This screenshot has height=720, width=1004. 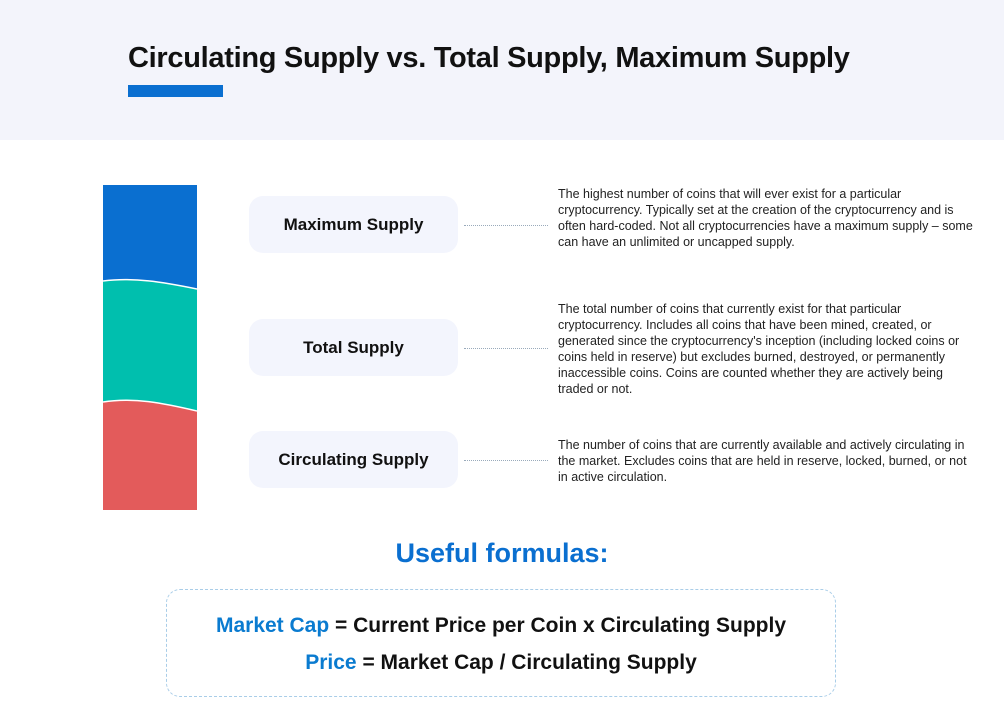 I want to click on maximum-supply-label: Maximum Supply, so click(x=353, y=224).